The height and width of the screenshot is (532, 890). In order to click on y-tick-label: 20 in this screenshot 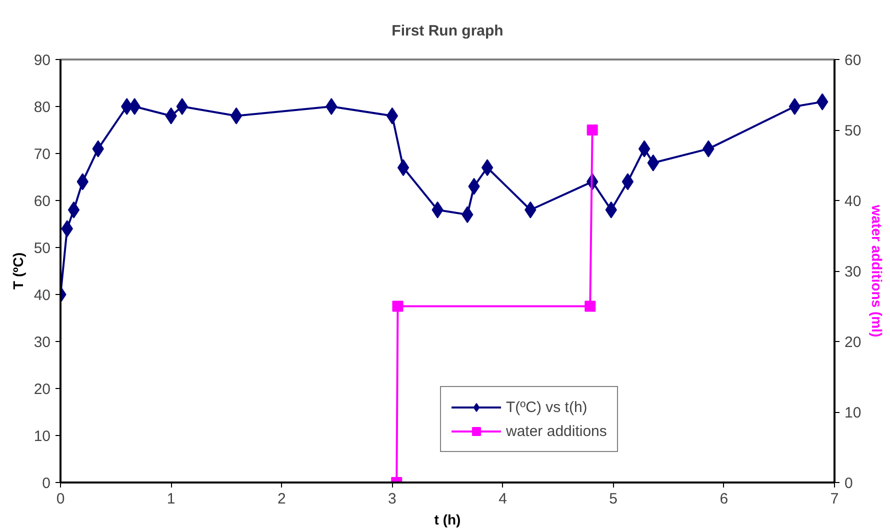, I will do `click(42, 389)`.